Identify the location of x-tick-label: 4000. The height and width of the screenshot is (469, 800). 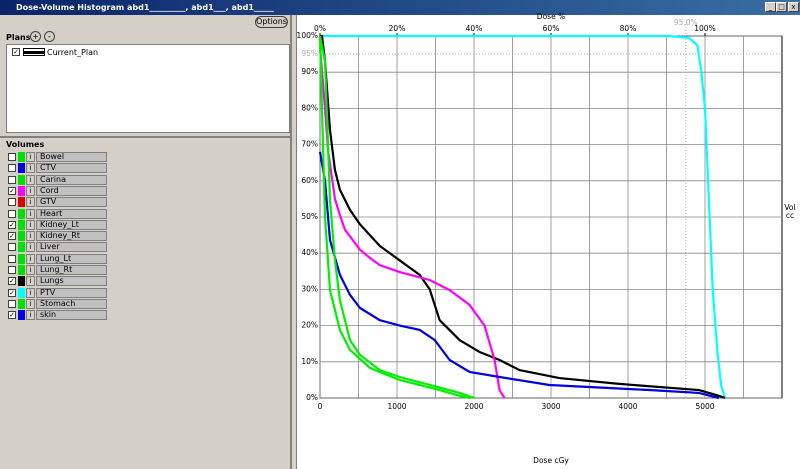
(627, 406).